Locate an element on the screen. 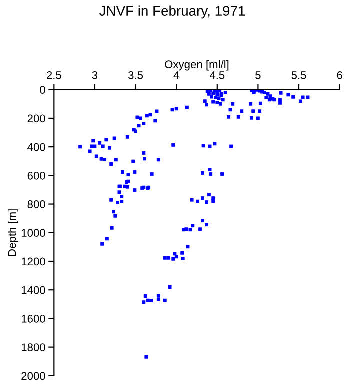  x-tick-label: 4 is located at coordinates (177, 76).